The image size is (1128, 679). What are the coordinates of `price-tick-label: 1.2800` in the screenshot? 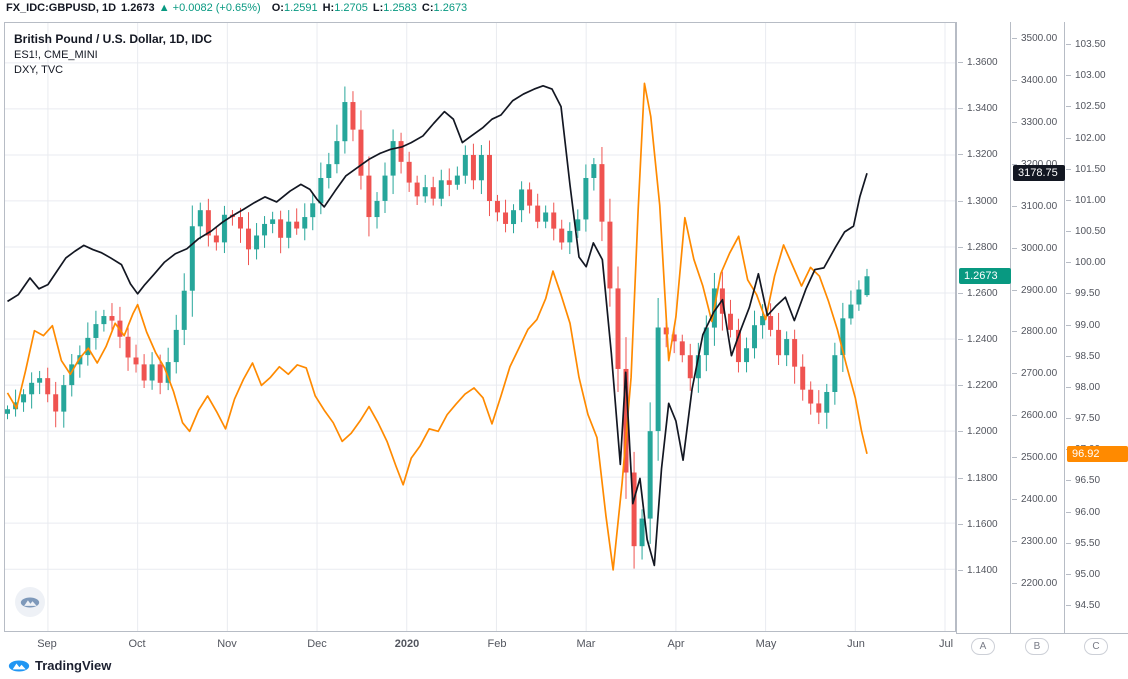 It's located at (982, 247).